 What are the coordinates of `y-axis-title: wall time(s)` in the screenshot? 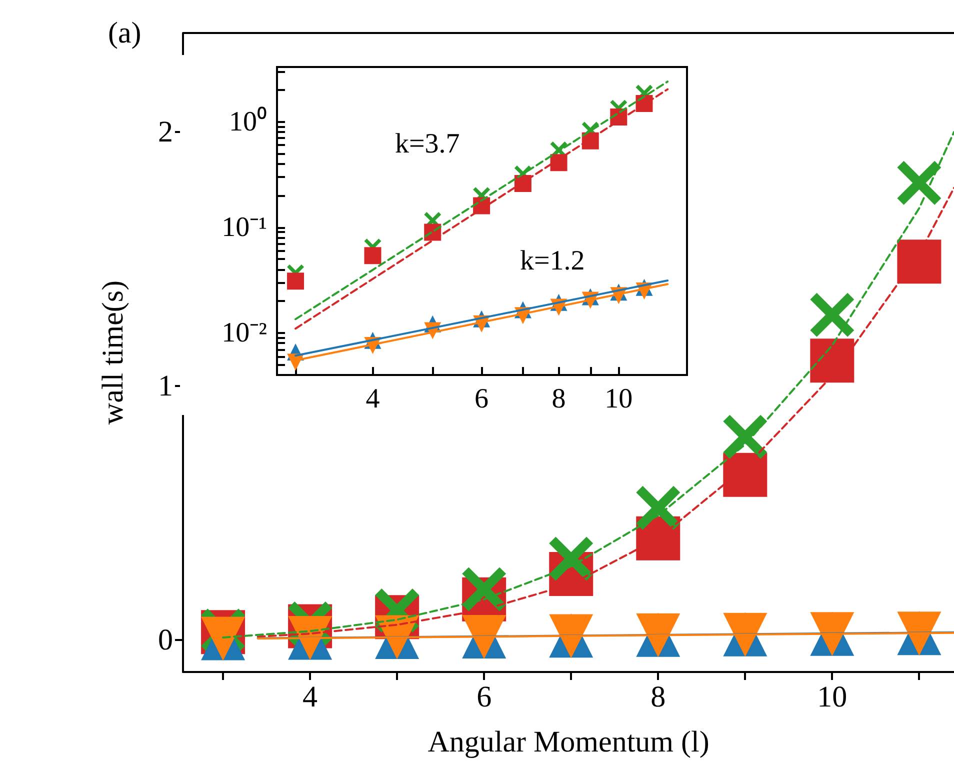 It's located at (113, 352).